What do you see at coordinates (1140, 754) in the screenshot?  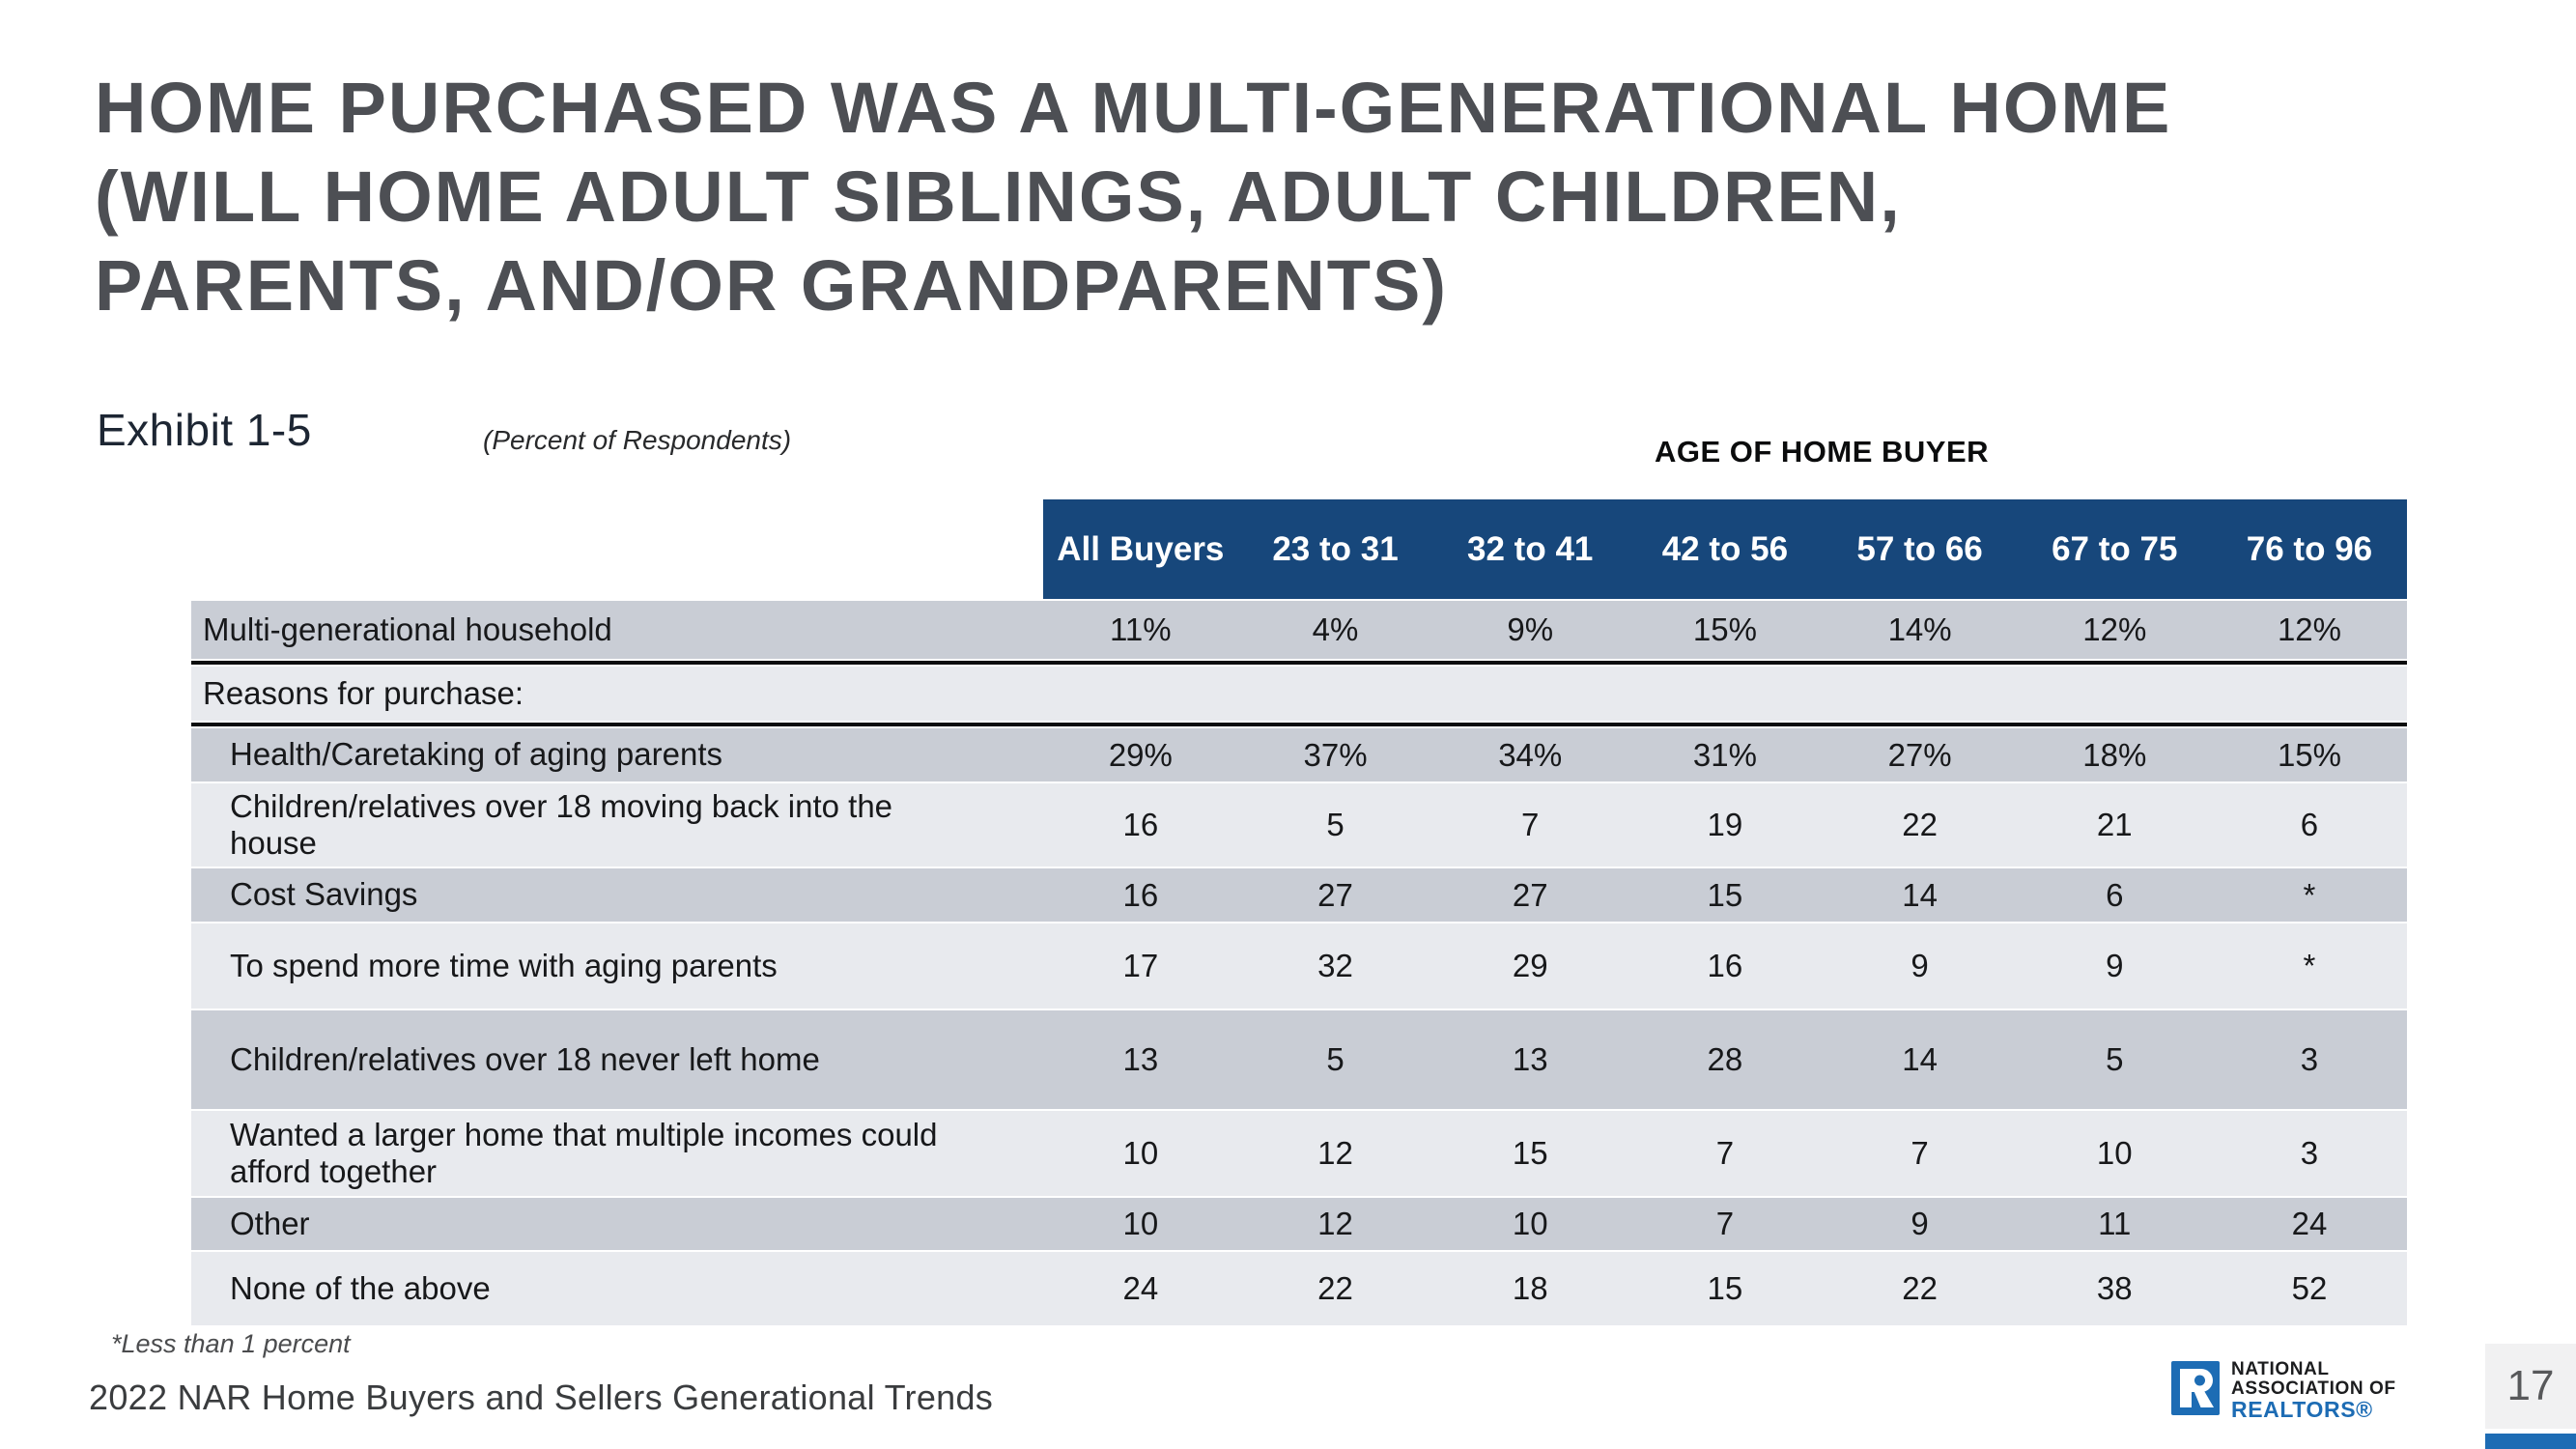 I see `value-cell: 29%` at bounding box center [1140, 754].